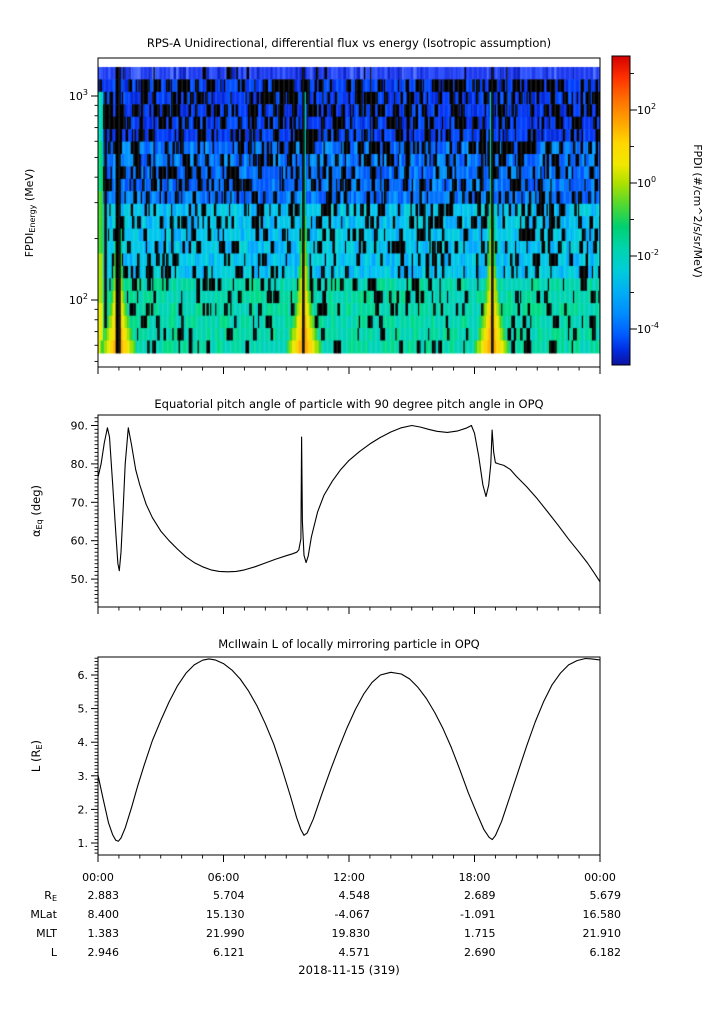  What do you see at coordinates (29, 245) in the screenshot?
I see `spectrogram-ylabel-base: FPDI` at bounding box center [29, 245].